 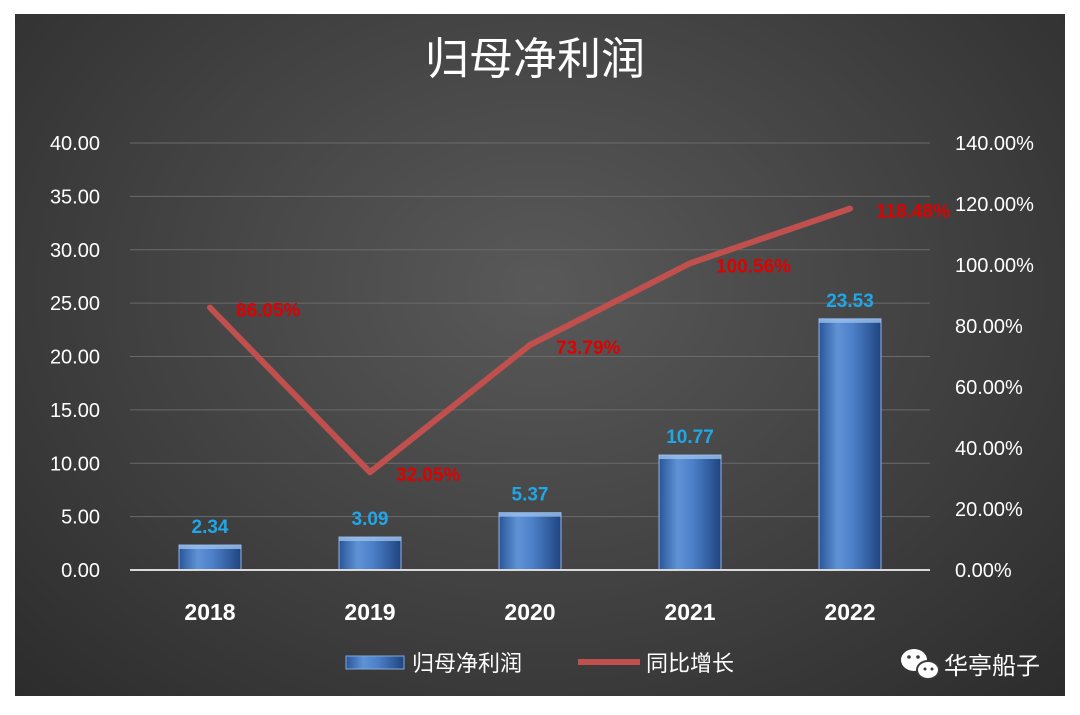 I want to click on bar-data-label: 5.37, so click(x=530, y=495).